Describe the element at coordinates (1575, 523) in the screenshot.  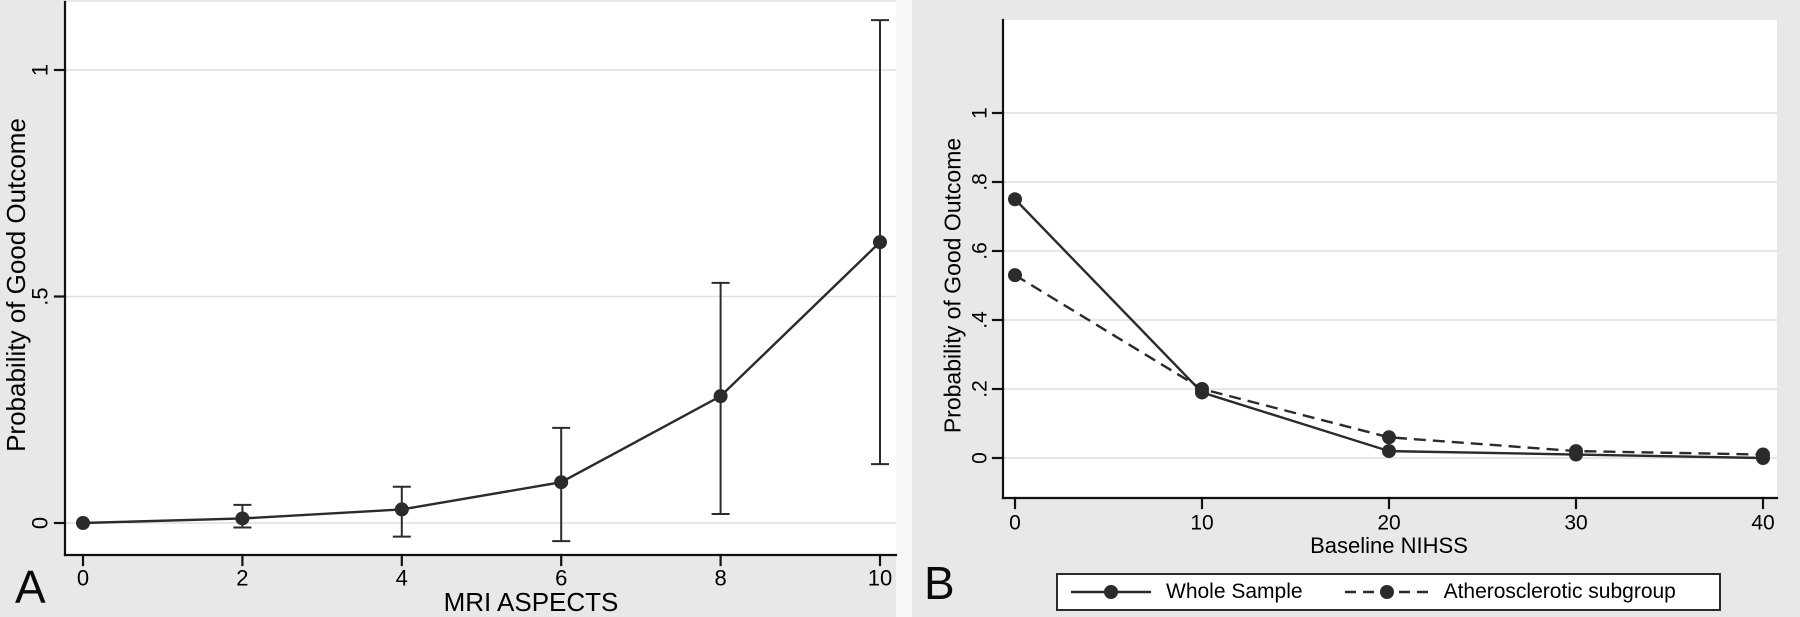
I see `x-tick-label: 30` at that location.